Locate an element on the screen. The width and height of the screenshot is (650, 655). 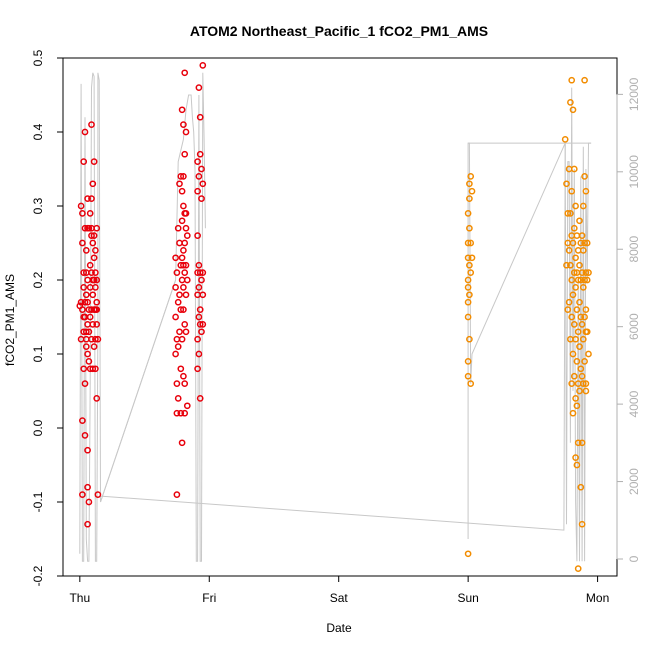
y2-tick-label: 6000 is located at coordinates (634, 326).